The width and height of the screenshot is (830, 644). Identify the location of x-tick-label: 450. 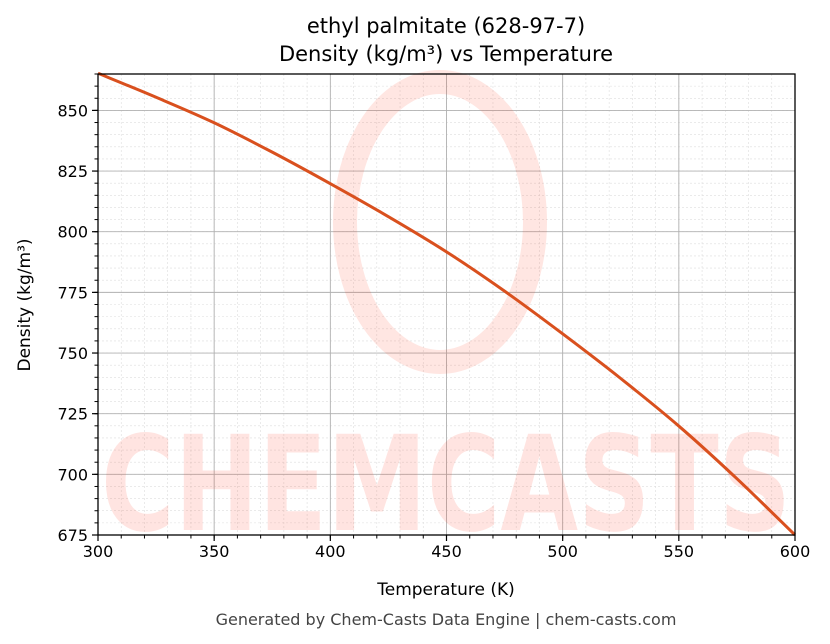
(446, 551).